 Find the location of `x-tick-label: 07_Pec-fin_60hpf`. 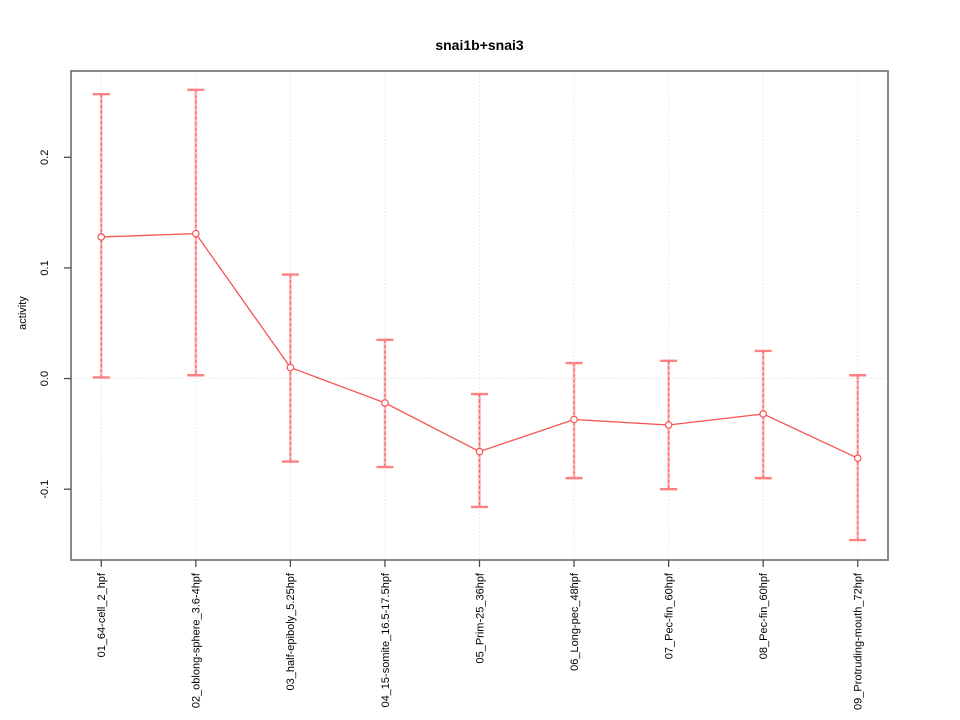

x-tick-label: 07_Pec-fin_60hpf is located at coordinates (669, 615).